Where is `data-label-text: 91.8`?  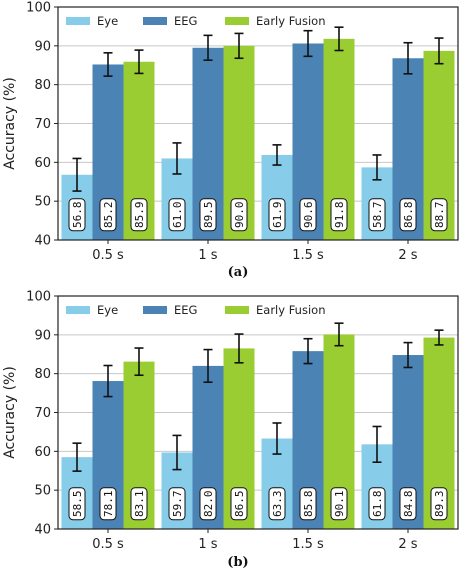 data-label-text: 91.8 is located at coordinates (339, 215).